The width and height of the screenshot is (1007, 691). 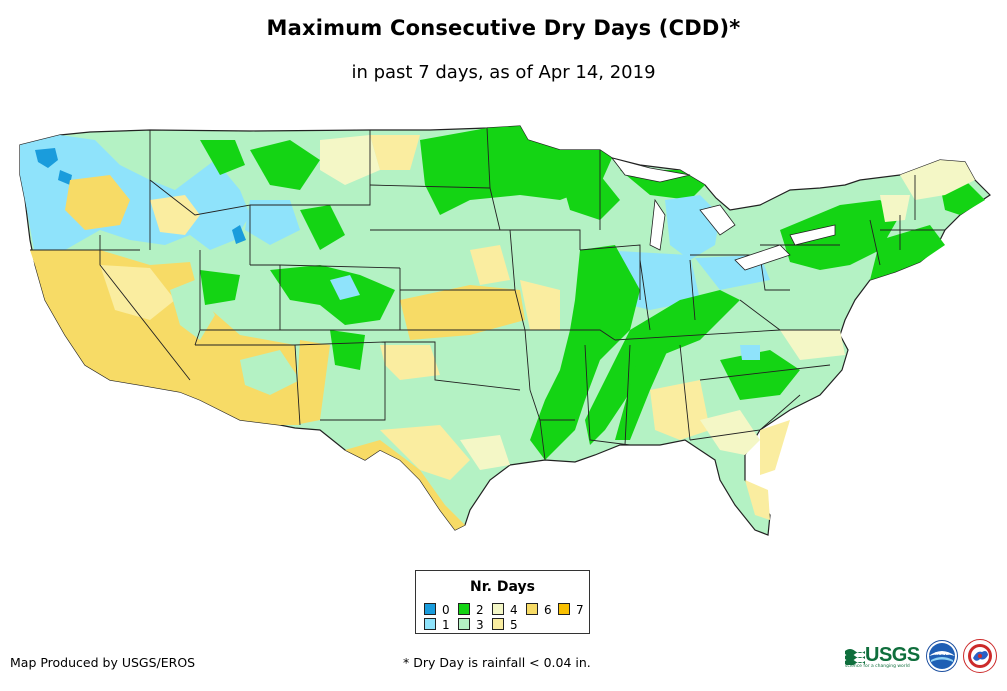 What do you see at coordinates (514, 610) in the screenshot?
I see `legend-label-4: 4` at bounding box center [514, 610].